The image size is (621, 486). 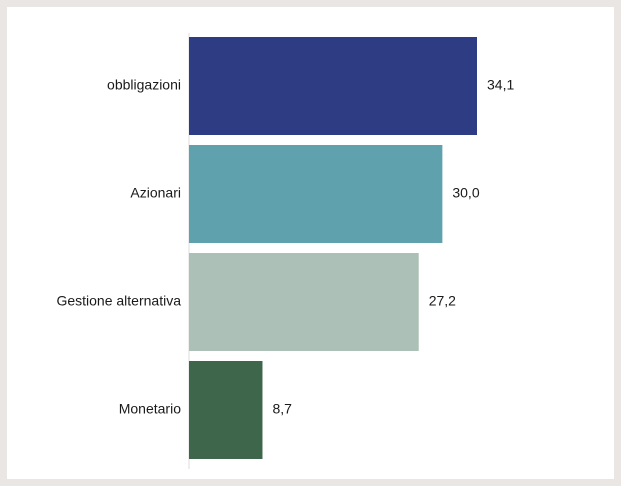 What do you see at coordinates (118, 301) in the screenshot?
I see `category-label: Gestione alternativa` at bounding box center [118, 301].